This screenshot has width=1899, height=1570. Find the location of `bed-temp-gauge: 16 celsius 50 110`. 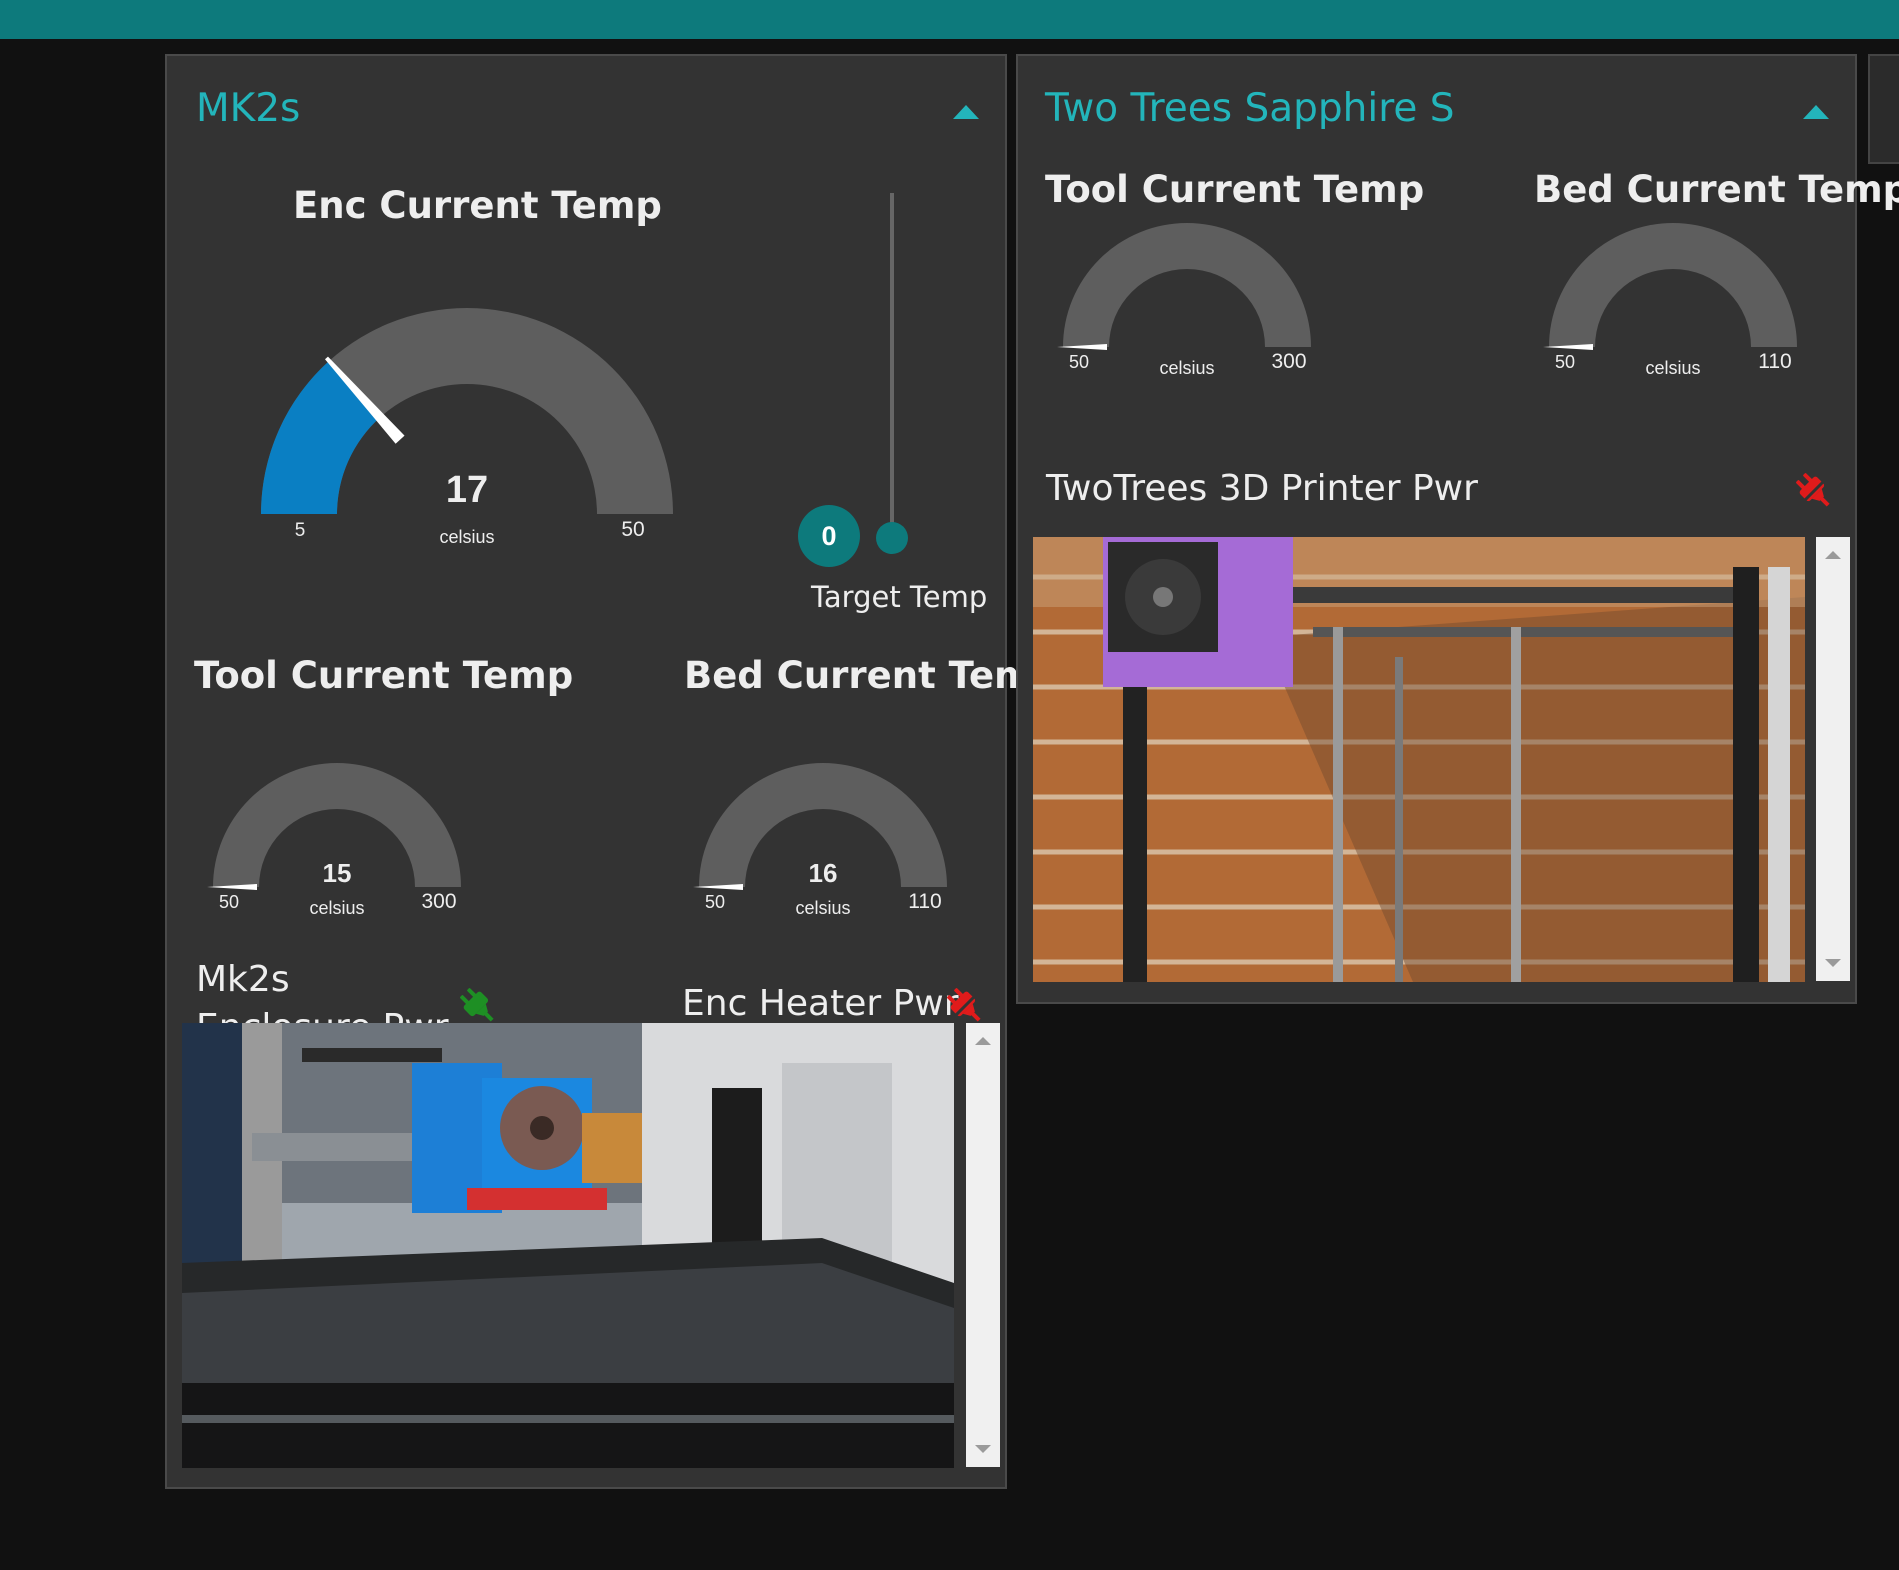

bed-temp-gauge: 16 celsius 50 110 is located at coordinates (820, 840).